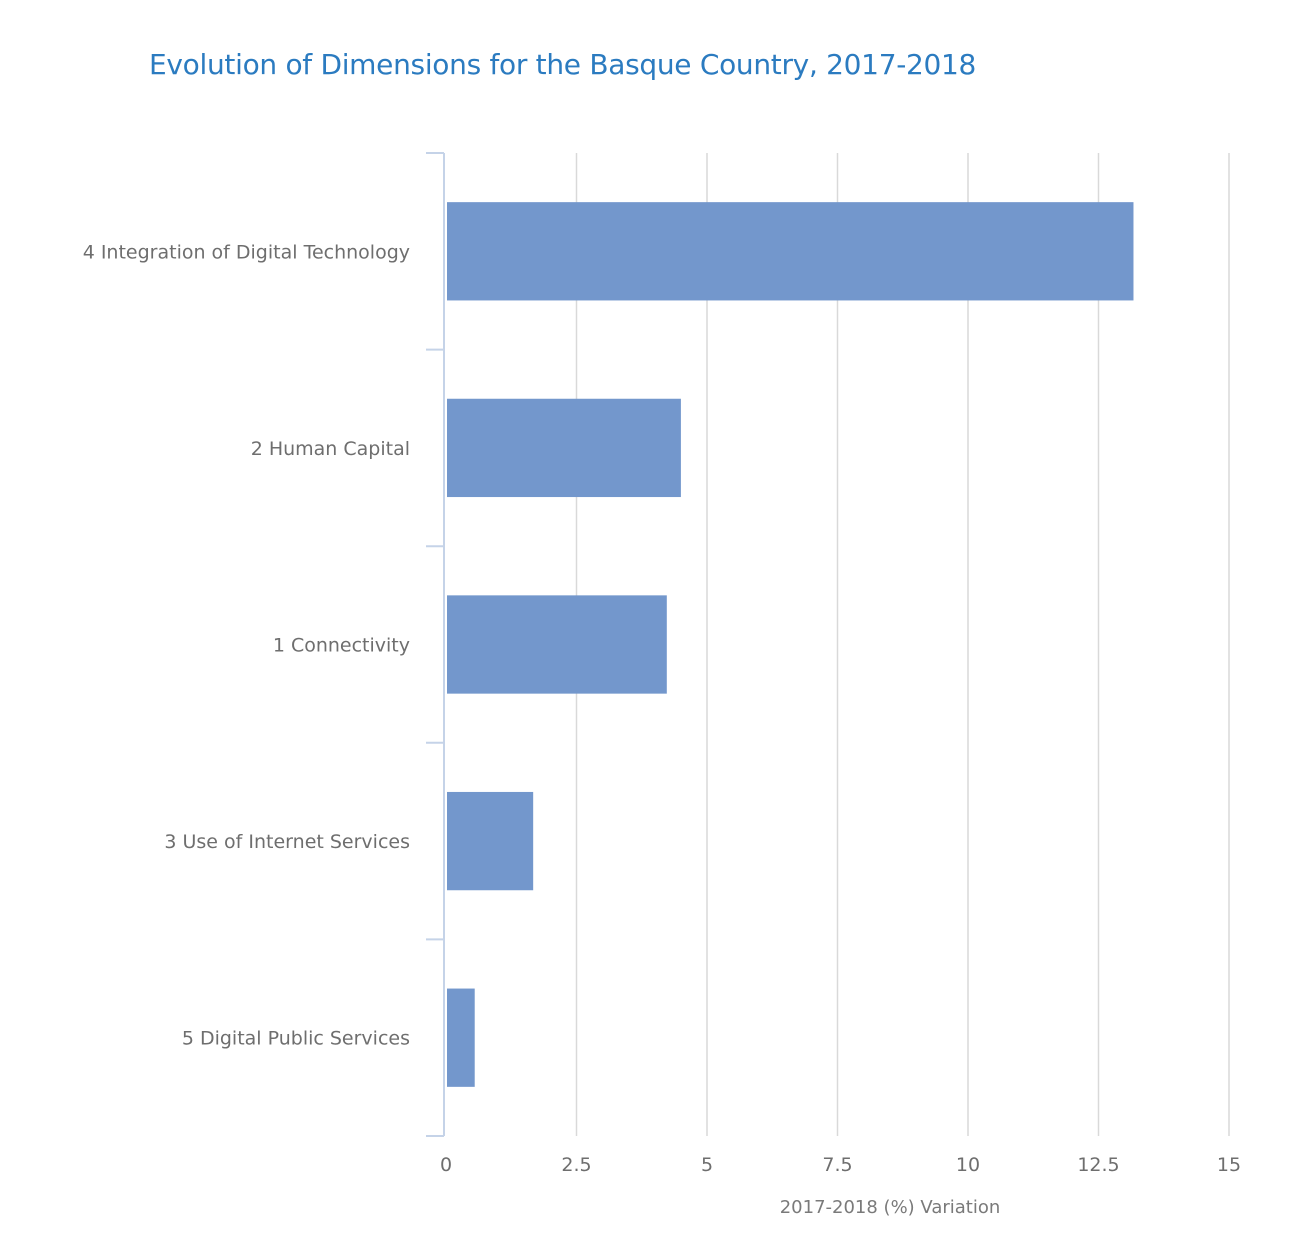 The width and height of the screenshot is (1316, 1236). Describe the element at coordinates (837, 1165) in the screenshot. I see `x-tick-label: 7.5` at that location.